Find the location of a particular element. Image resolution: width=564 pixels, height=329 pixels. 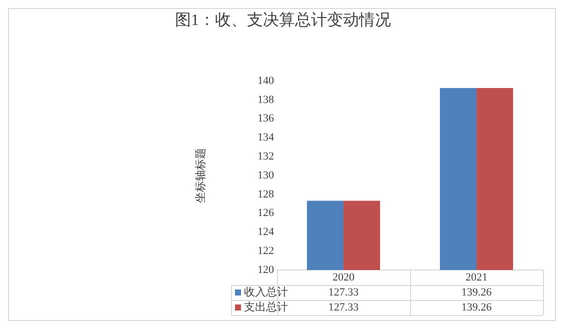

y-tick-label: 132 is located at coordinates (266, 156).